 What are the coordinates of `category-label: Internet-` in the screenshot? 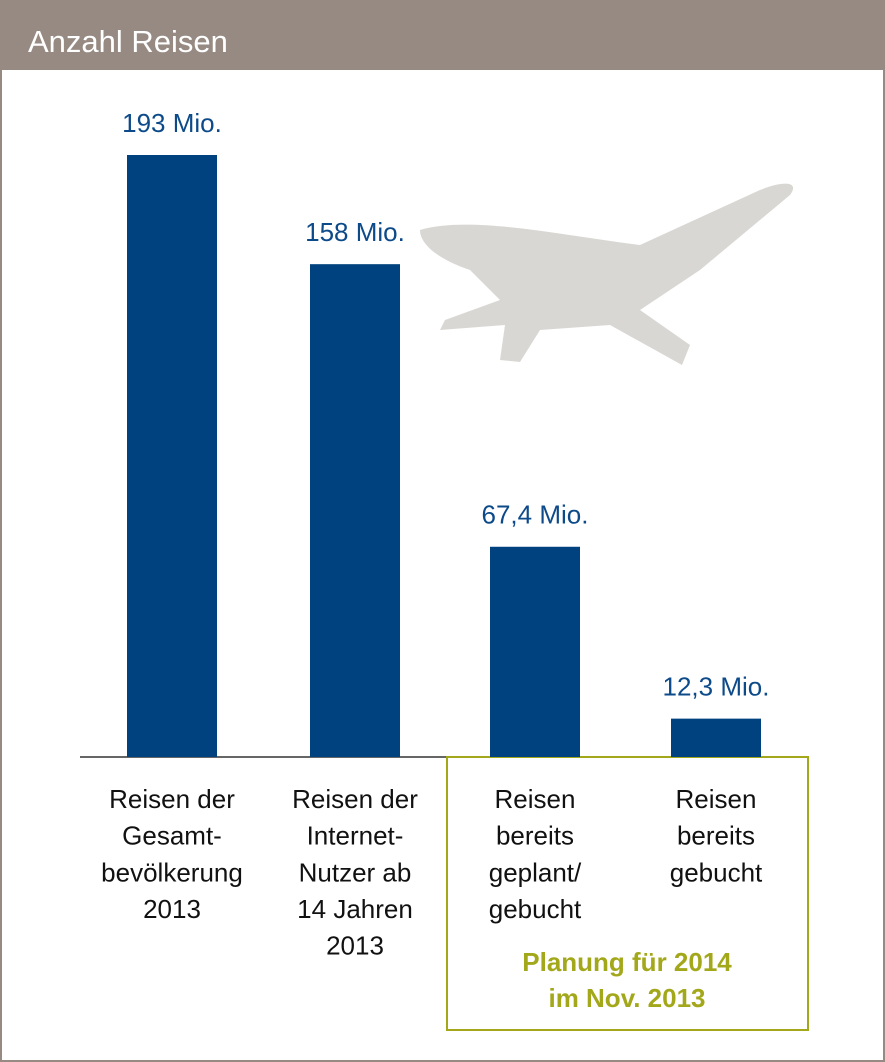 It's located at (355, 836).